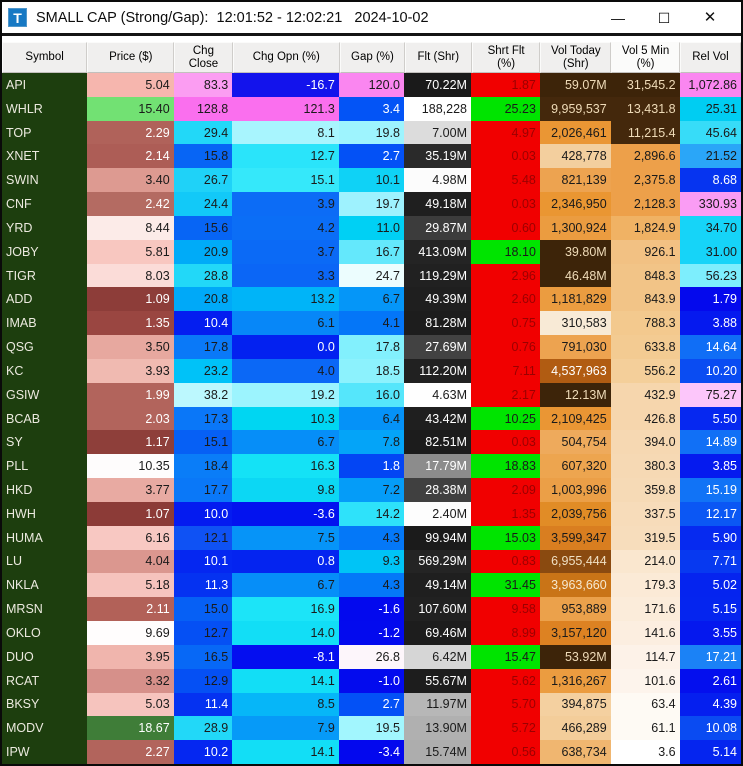  Describe the element at coordinates (285, 537) in the screenshot. I see `cell-chg_opn: 7.5` at that location.